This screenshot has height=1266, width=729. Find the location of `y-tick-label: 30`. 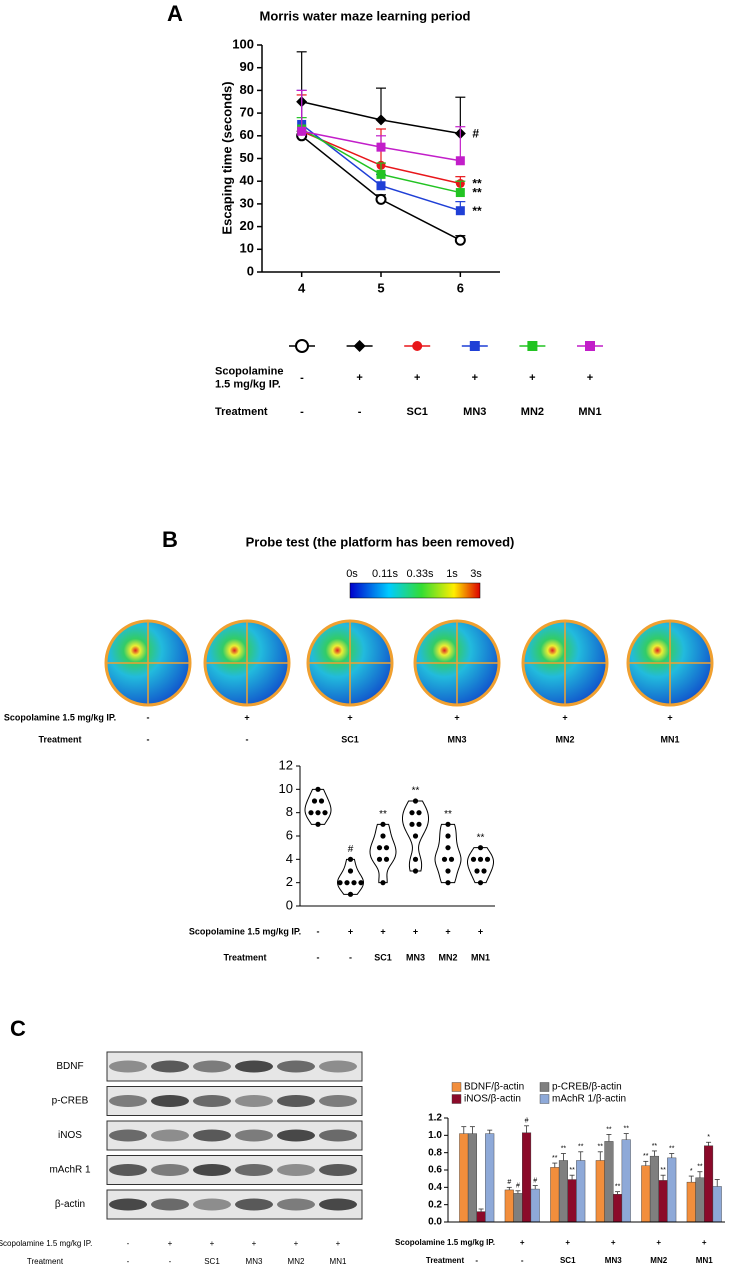

y-tick-label: 30 is located at coordinates (247, 202).